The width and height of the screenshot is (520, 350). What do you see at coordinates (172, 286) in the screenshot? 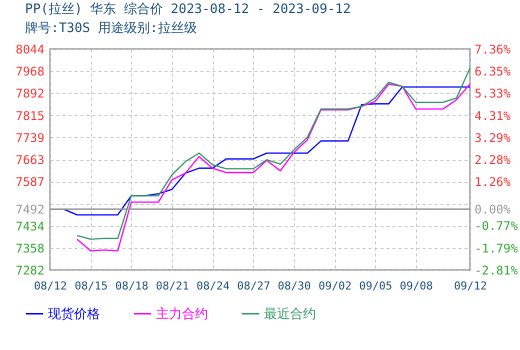
I see `x-tick-label: 08/21` at bounding box center [172, 286].